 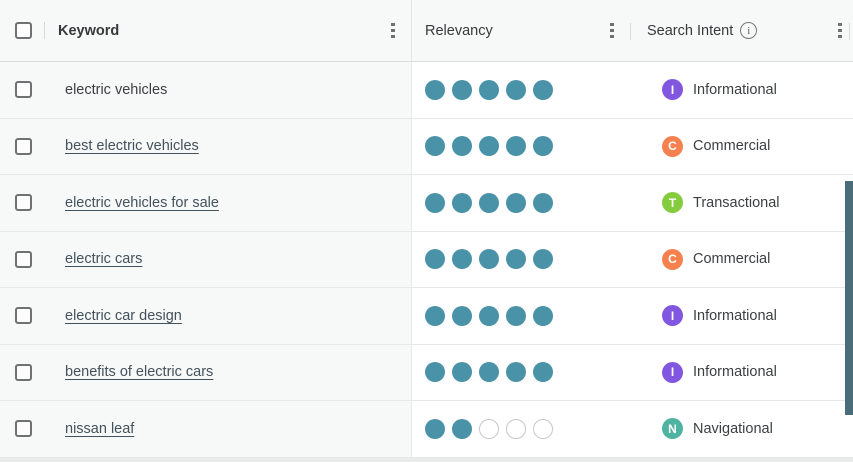 I want to click on keyword-cell: best electric vehicles, so click(x=206, y=146).